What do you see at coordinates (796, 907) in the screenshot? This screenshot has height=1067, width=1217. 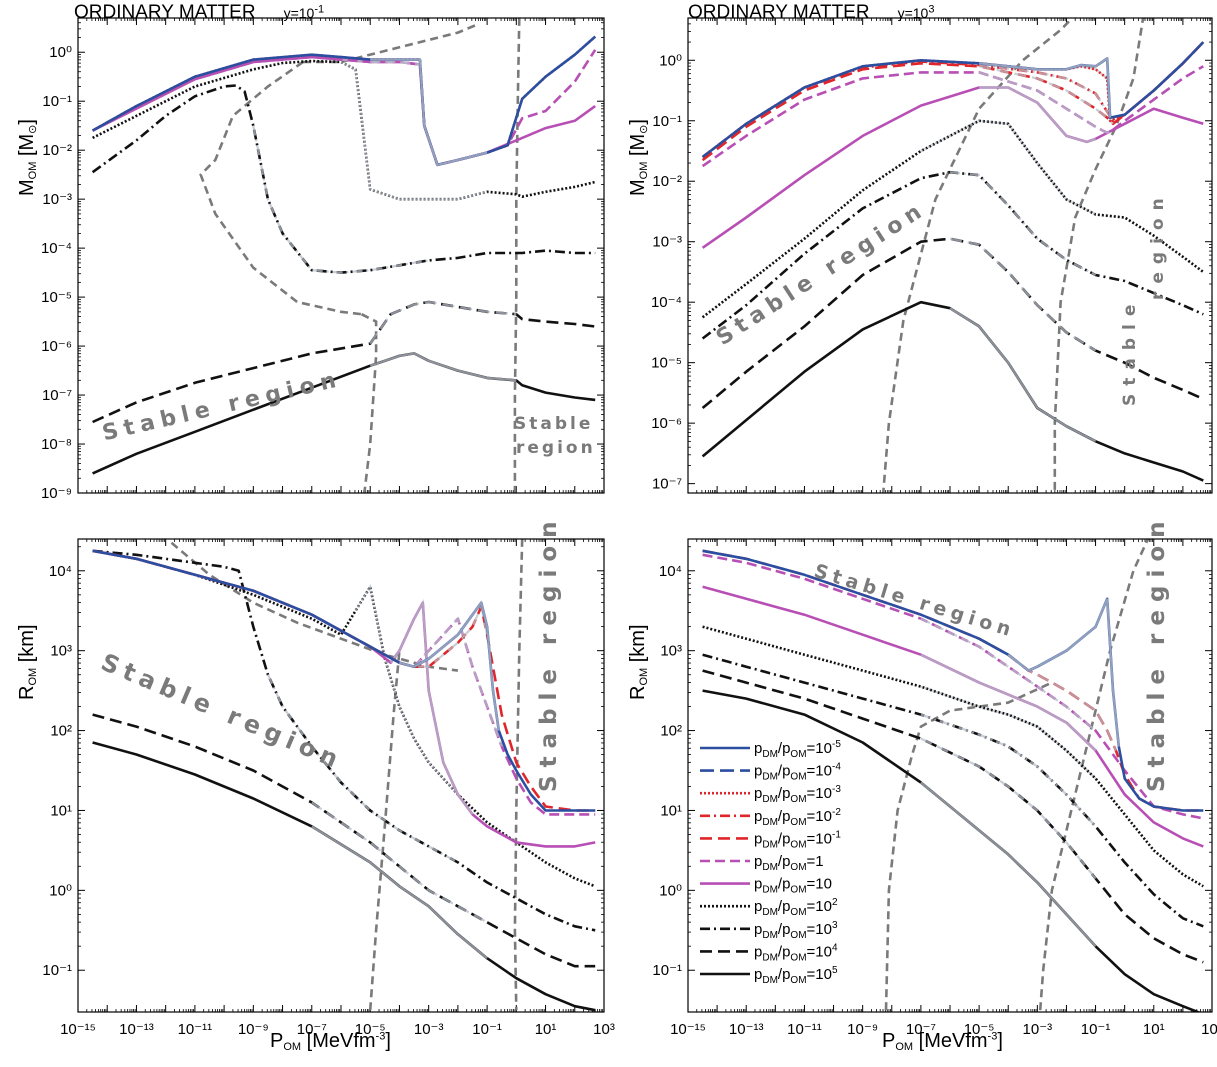 I see `legend-label: pDM/pOM=102` at bounding box center [796, 907].